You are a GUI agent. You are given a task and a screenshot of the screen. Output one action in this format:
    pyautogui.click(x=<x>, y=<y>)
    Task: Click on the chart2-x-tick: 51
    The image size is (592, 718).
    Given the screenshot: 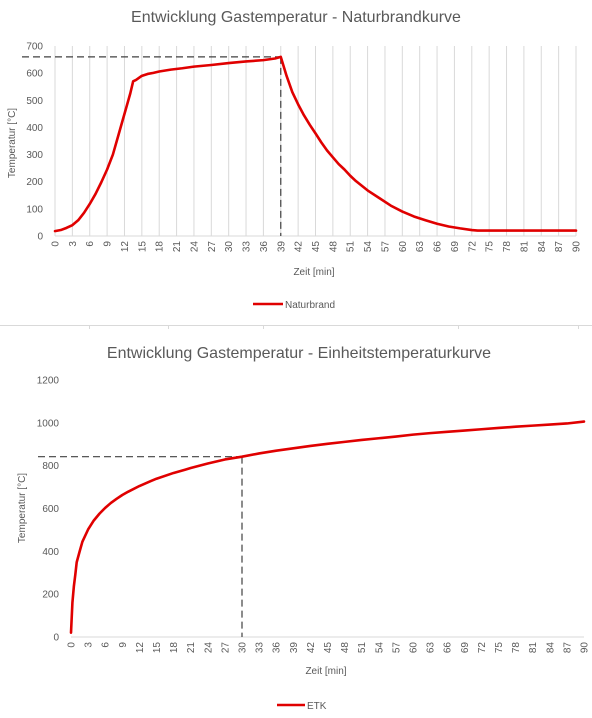 What is the action you would take?
    pyautogui.click(x=362, y=648)
    